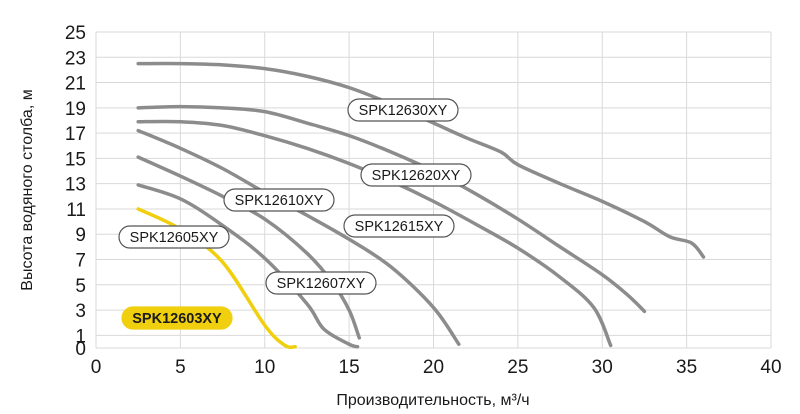 The image size is (800, 414). Describe the element at coordinates (80, 349) in the screenshot. I see `y-tick-label: 0` at that location.